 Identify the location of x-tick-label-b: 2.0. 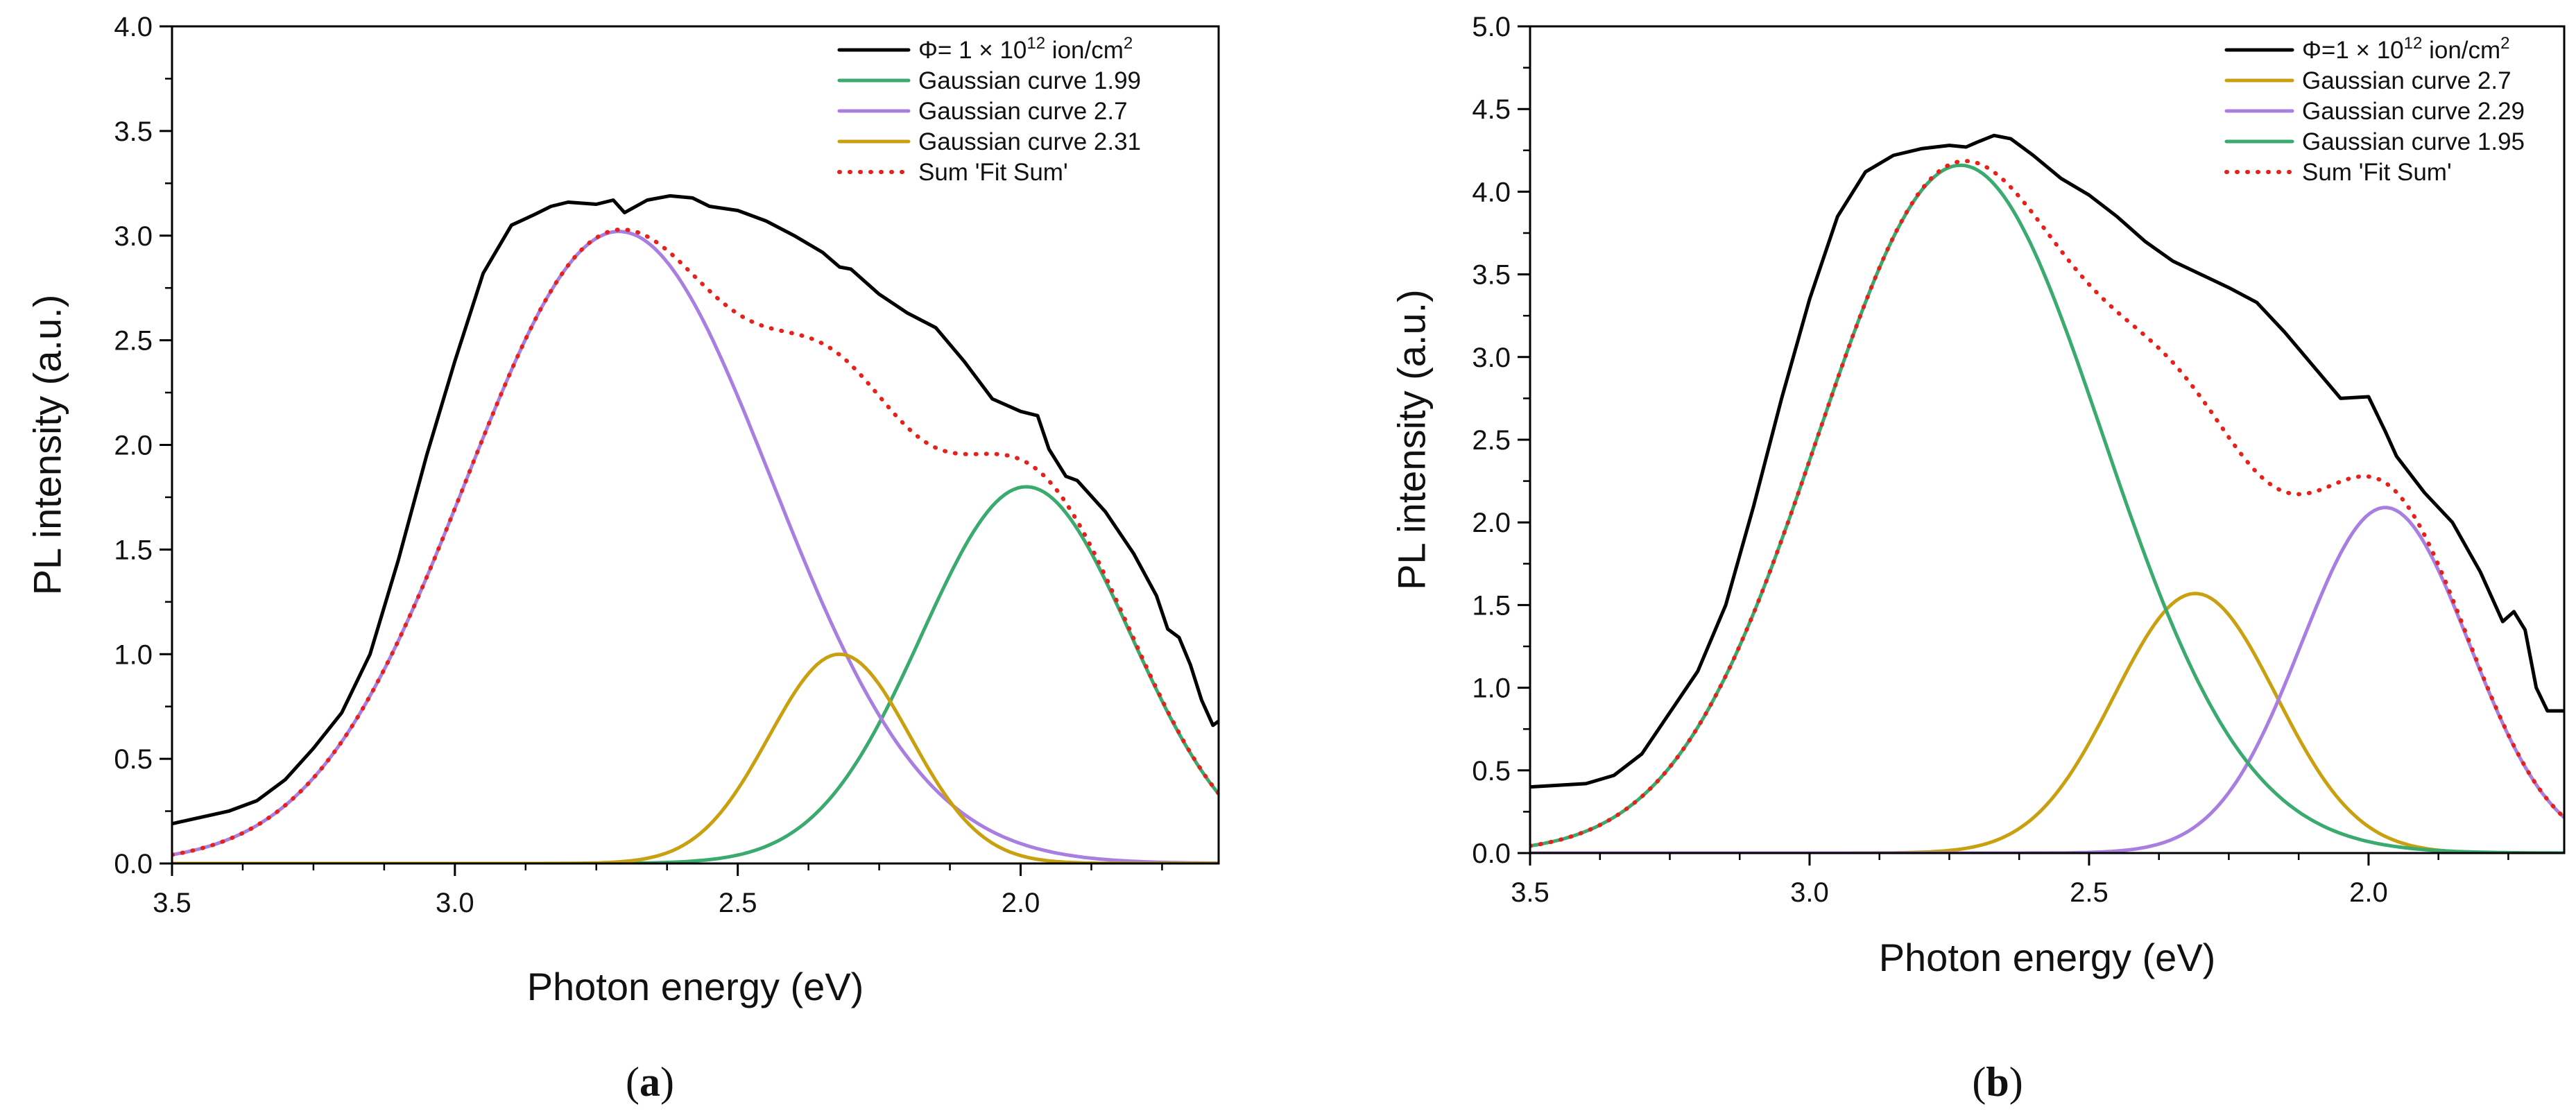
(2368, 892).